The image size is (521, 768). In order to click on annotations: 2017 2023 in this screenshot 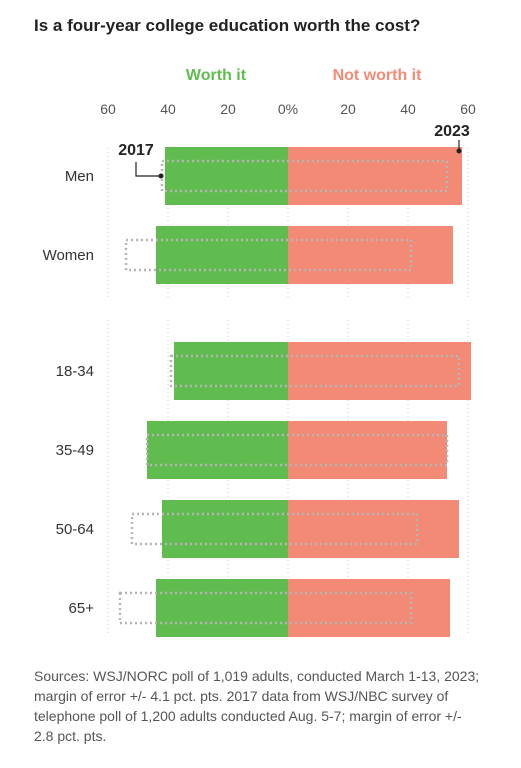, I will do `click(294, 151)`.